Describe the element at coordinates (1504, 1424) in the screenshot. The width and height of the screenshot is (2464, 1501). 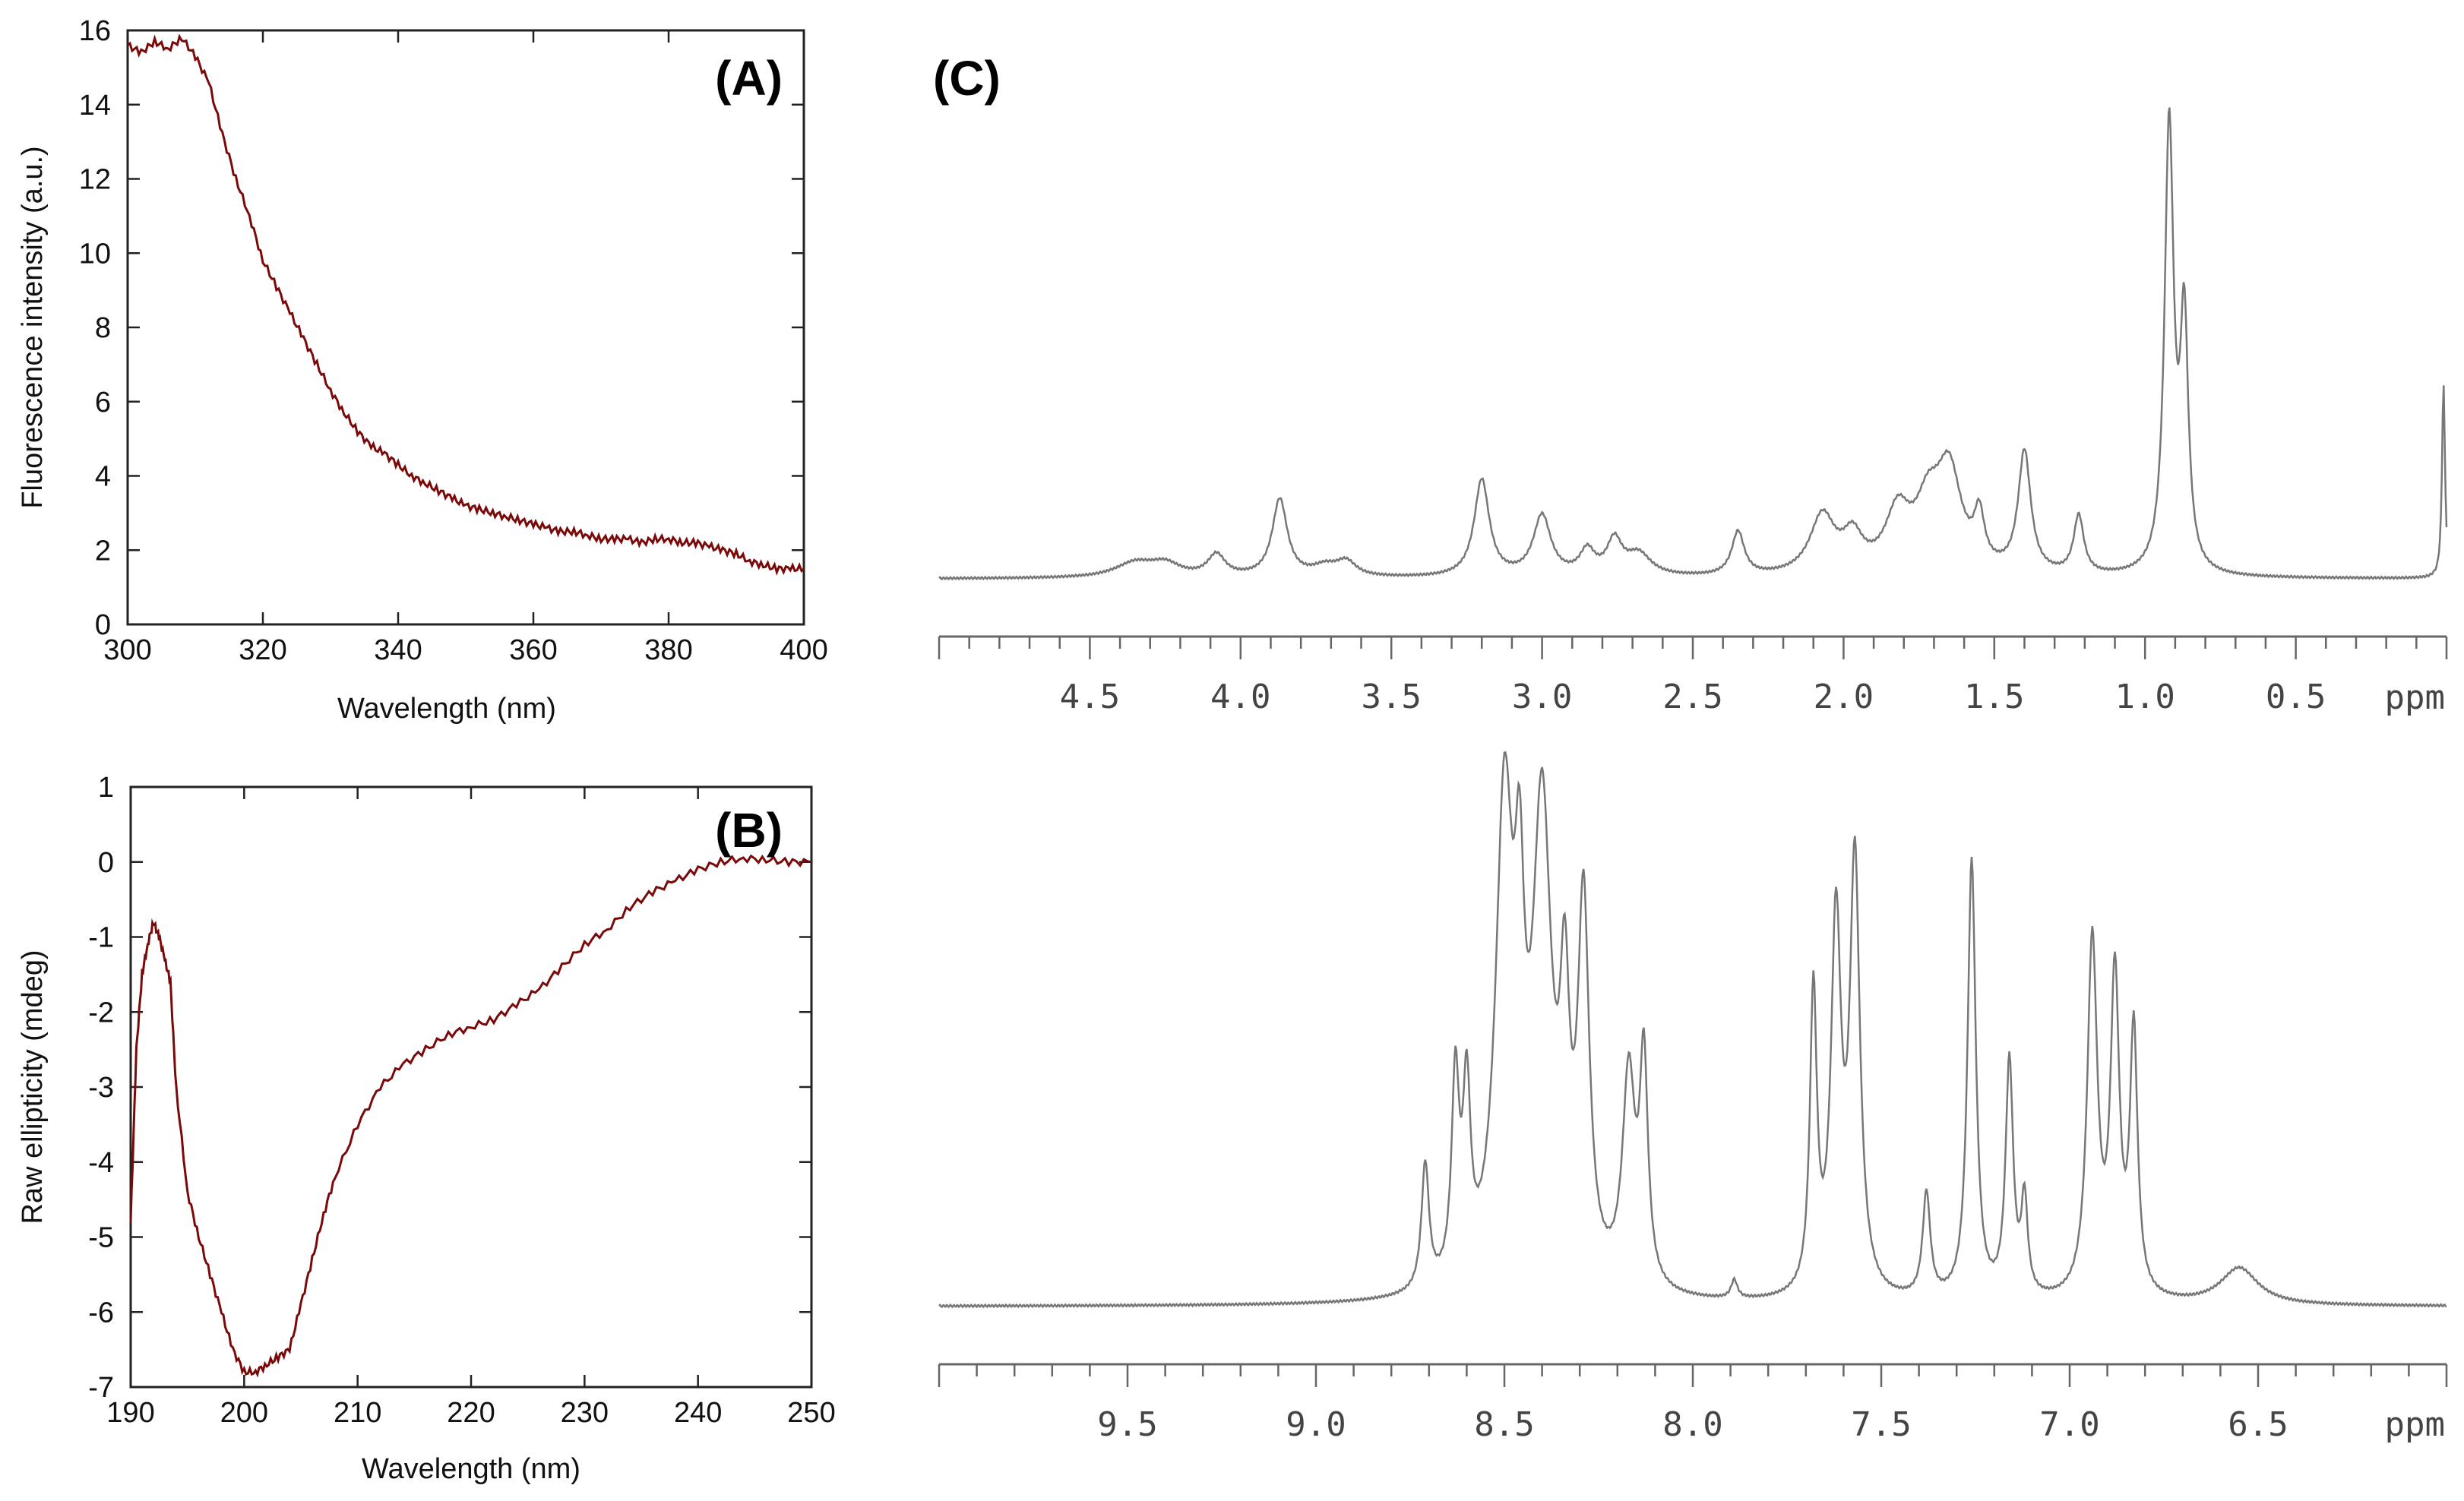
I see `ppm-tick-label: 8.5` at that location.